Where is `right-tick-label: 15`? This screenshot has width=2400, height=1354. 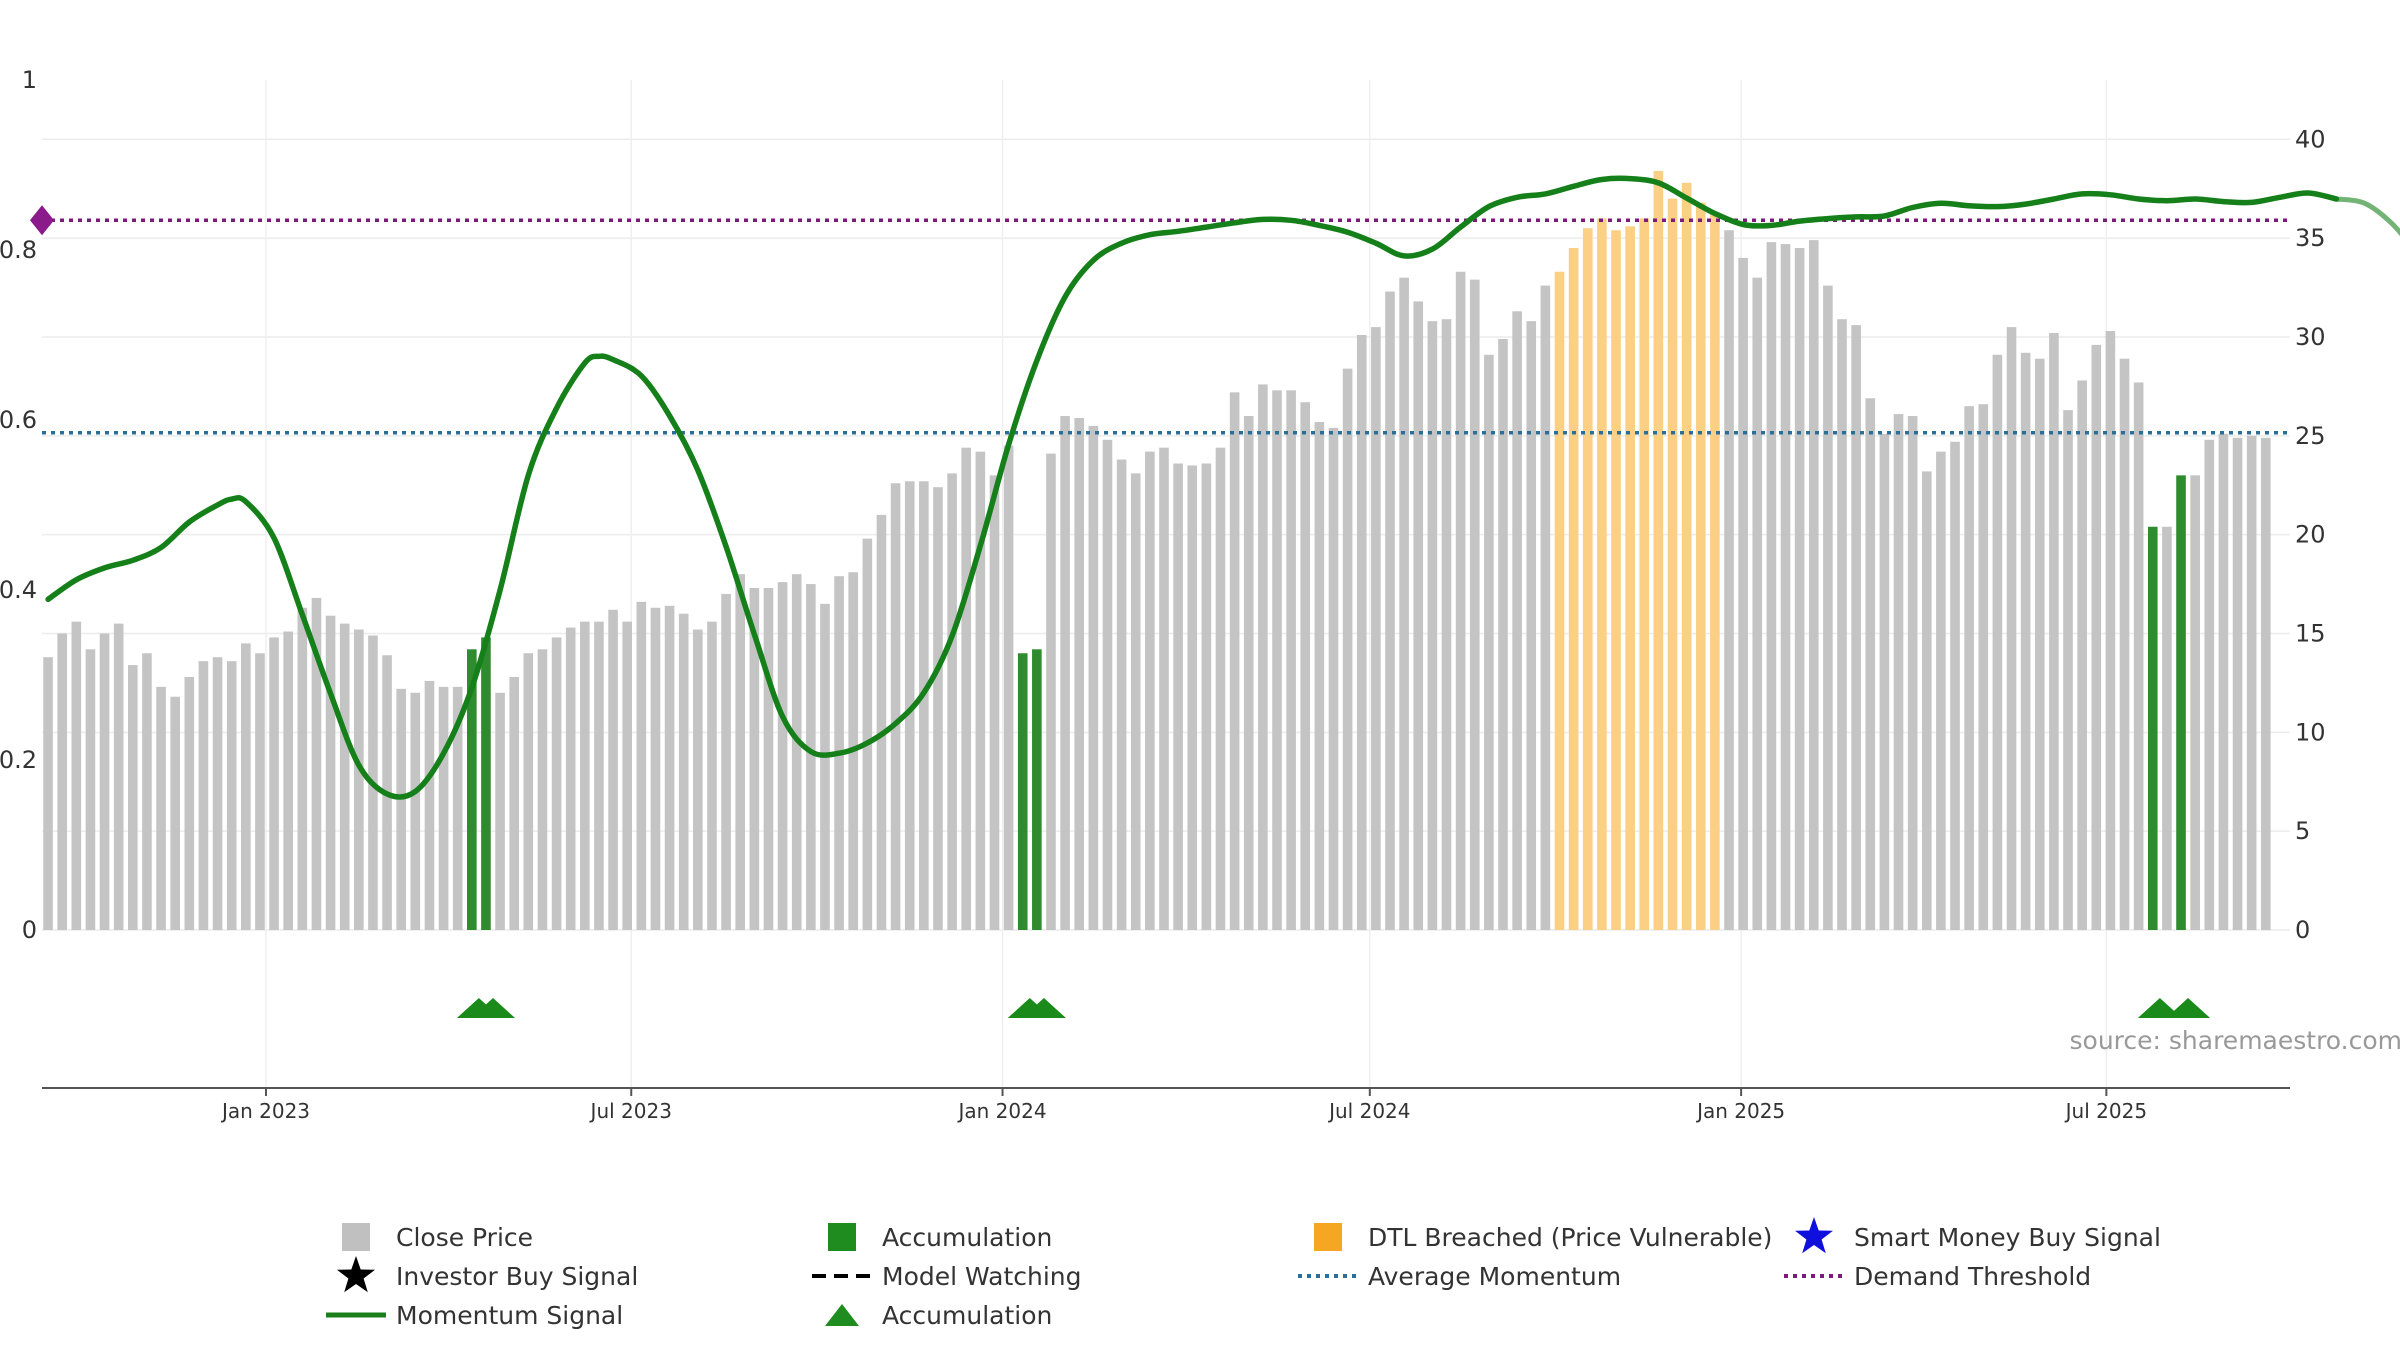 right-tick-label: 15 is located at coordinates (2310, 633).